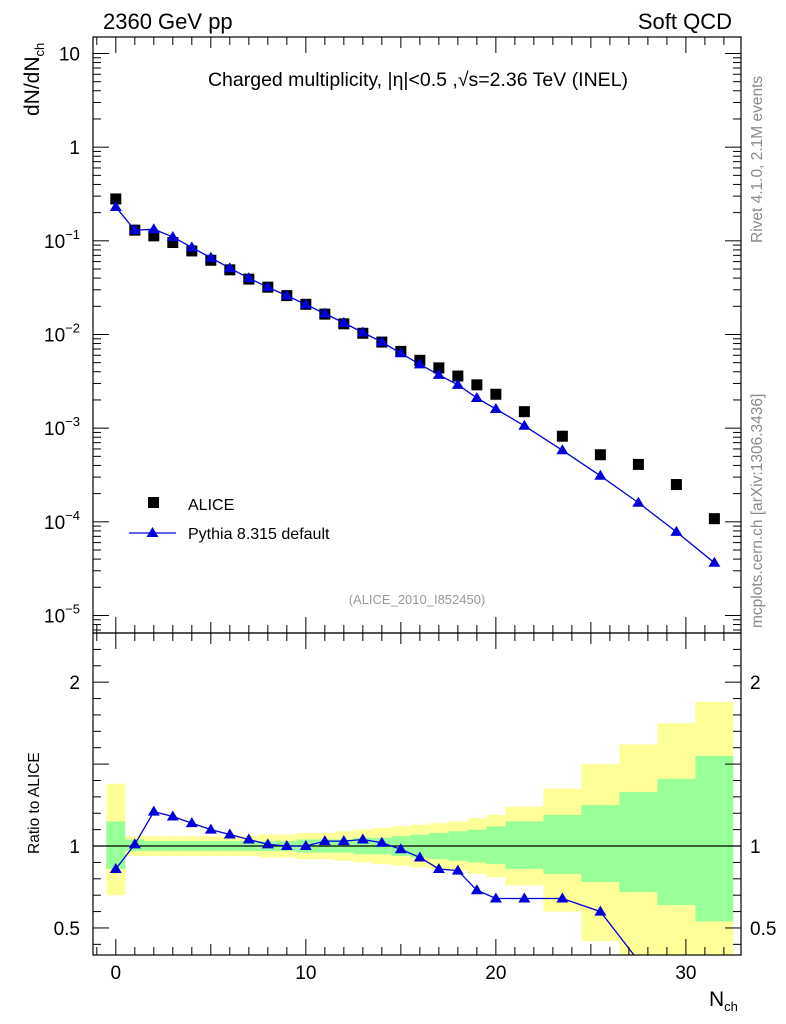 The width and height of the screenshot is (786, 1024). What do you see at coordinates (168, 21) in the screenshot?
I see `energy-label: 2360 GeV pp` at bounding box center [168, 21].